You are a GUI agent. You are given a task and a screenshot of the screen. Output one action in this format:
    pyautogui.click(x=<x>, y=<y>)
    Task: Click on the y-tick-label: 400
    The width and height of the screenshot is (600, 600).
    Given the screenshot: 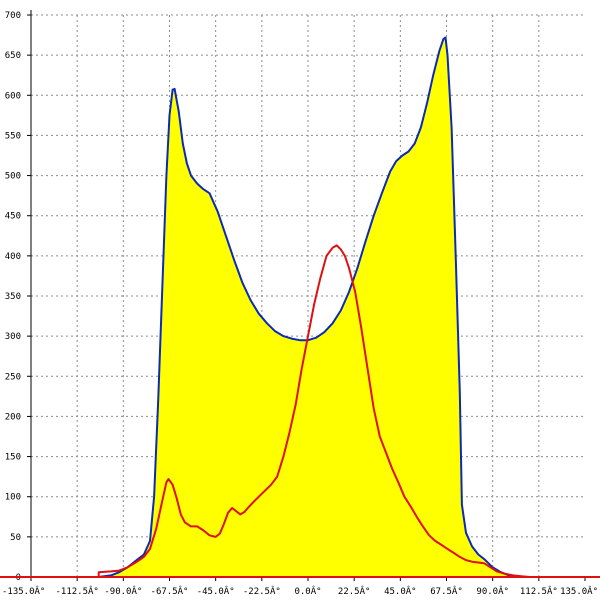 What is the action you would take?
    pyautogui.click(x=13, y=257)
    